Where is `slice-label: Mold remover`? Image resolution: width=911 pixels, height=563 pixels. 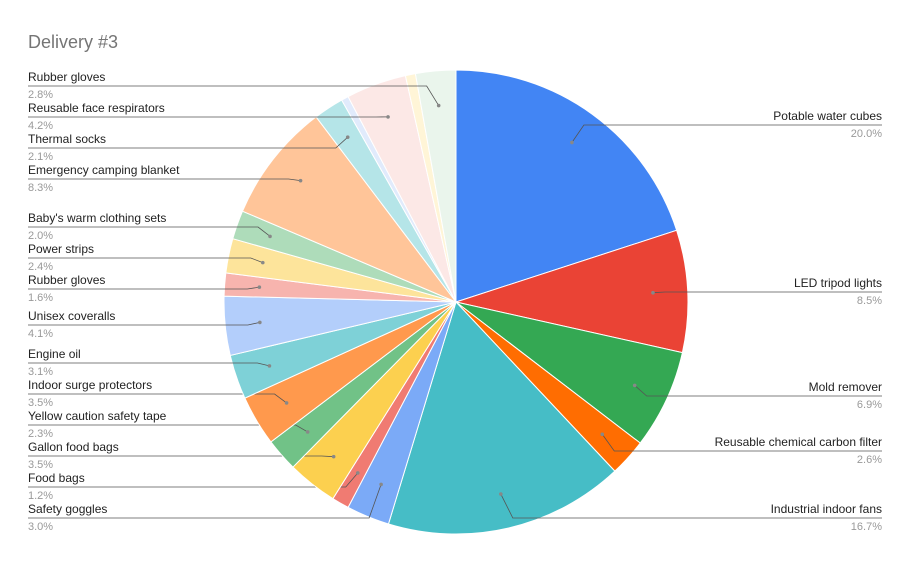 slice-label: Mold remover is located at coordinates (845, 387).